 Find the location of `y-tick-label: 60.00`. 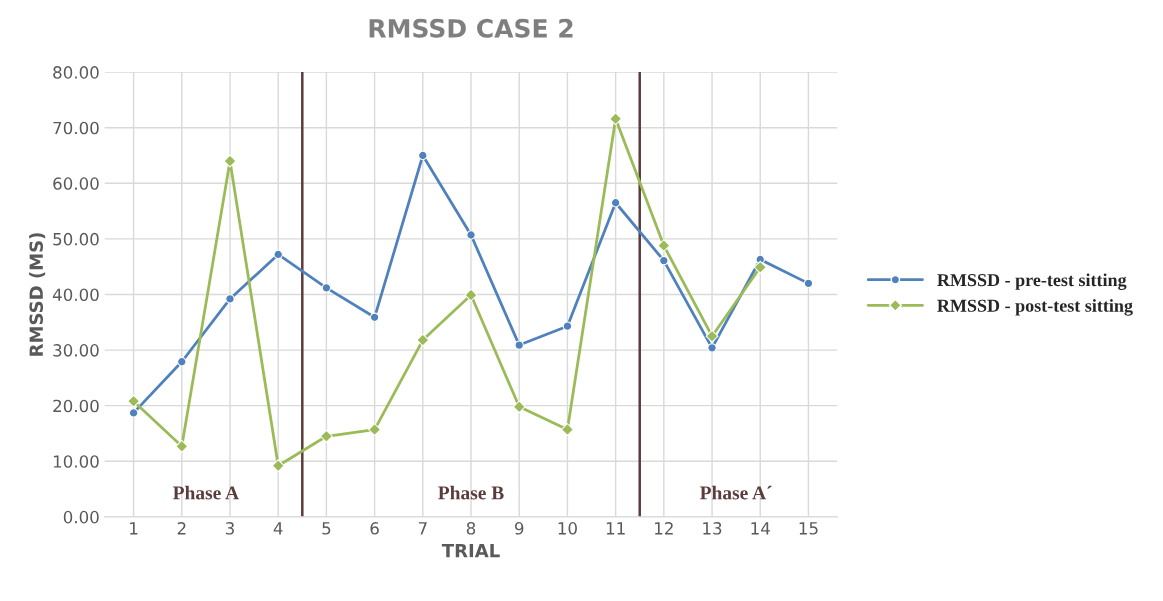

y-tick-label: 60.00 is located at coordinates (76, 183).